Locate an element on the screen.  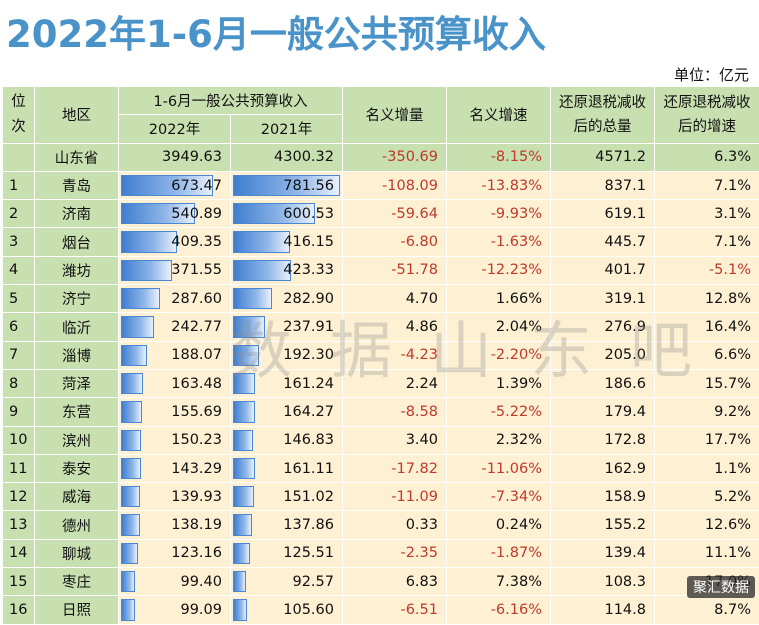
row-growth: -9.93% is located at coordinates (499, 214).